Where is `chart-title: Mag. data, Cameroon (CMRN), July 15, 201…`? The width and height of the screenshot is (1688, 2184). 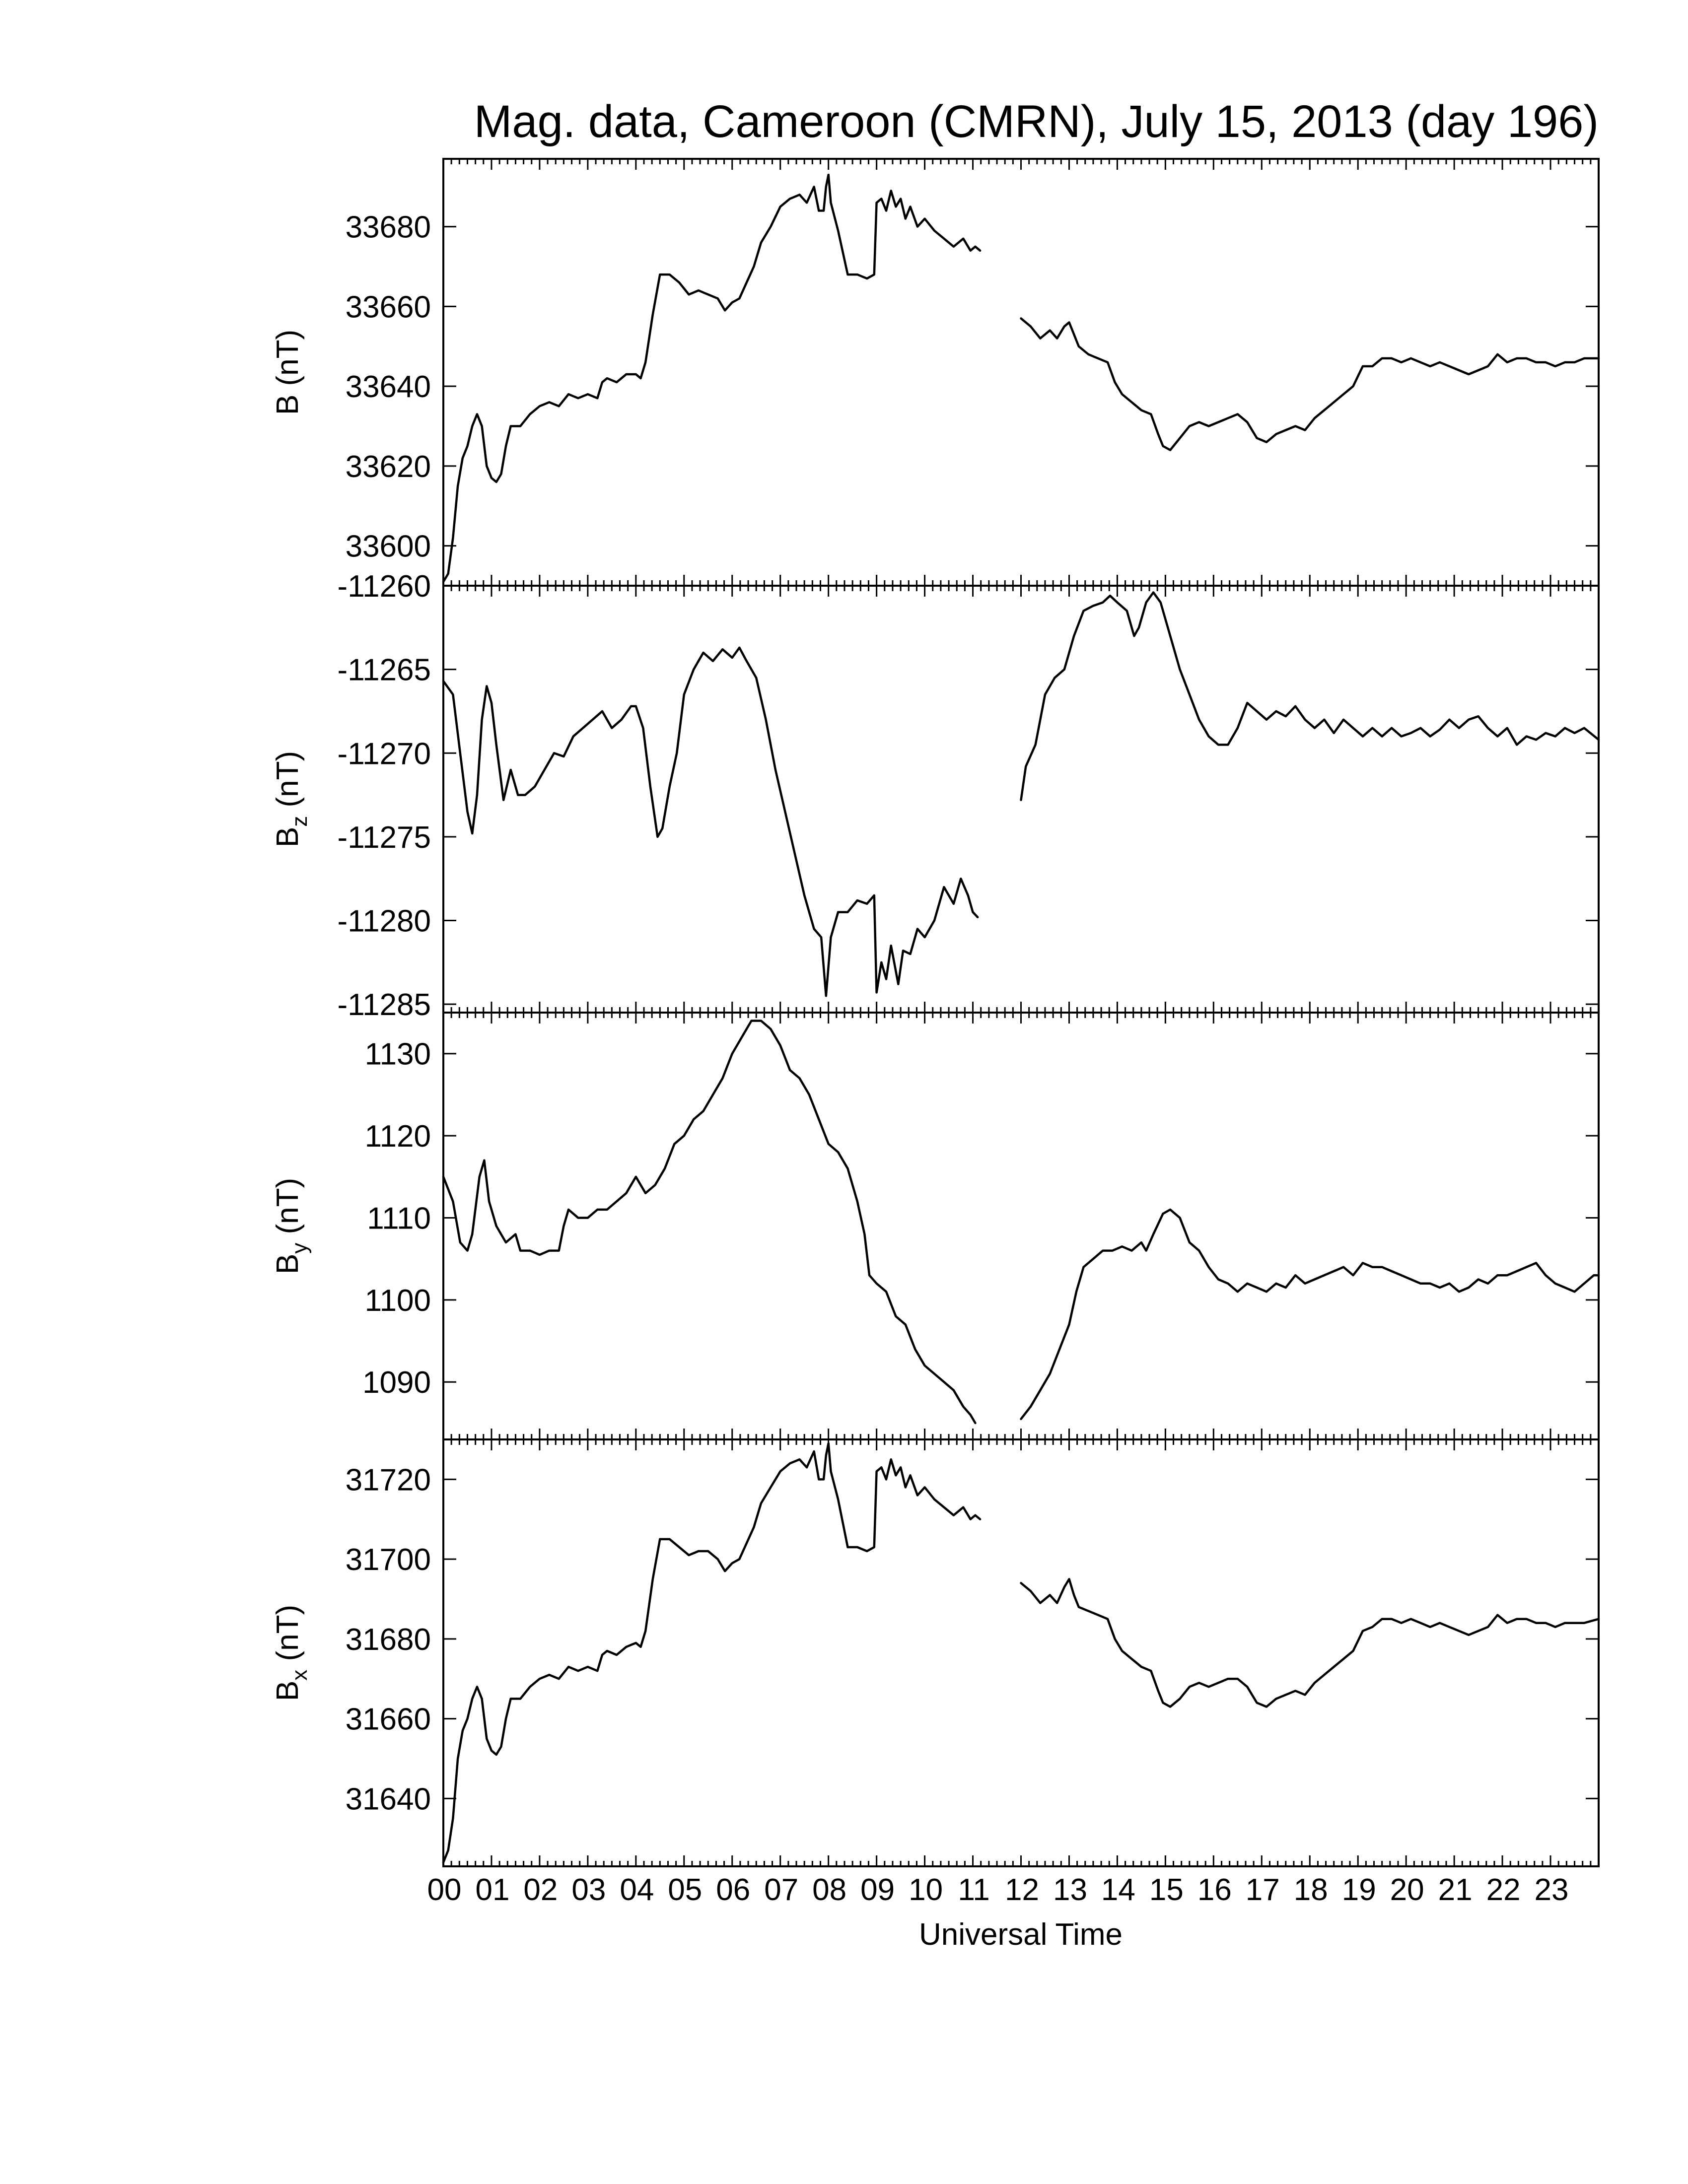 chart-title: Mag. data, Cameroon (CMRN), July 15, 201… is located at coordinates (1036, 121).